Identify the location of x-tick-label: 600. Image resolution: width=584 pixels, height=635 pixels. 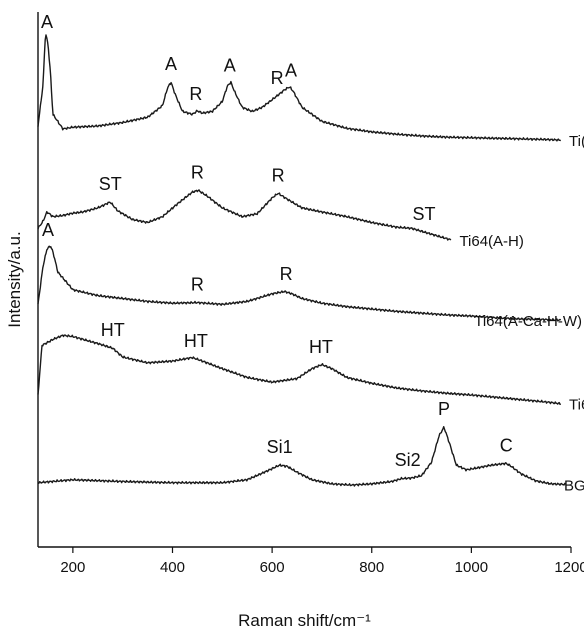
(272, 567).